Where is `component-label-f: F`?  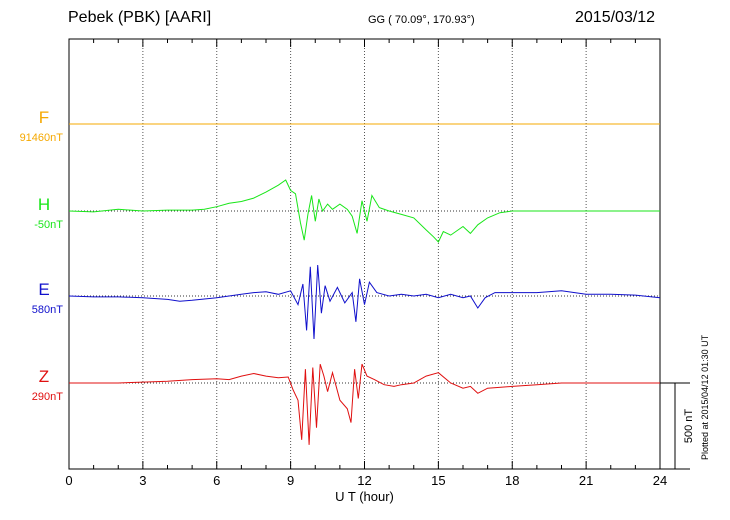
component-label-f: F is located at coordinates (44, 117).